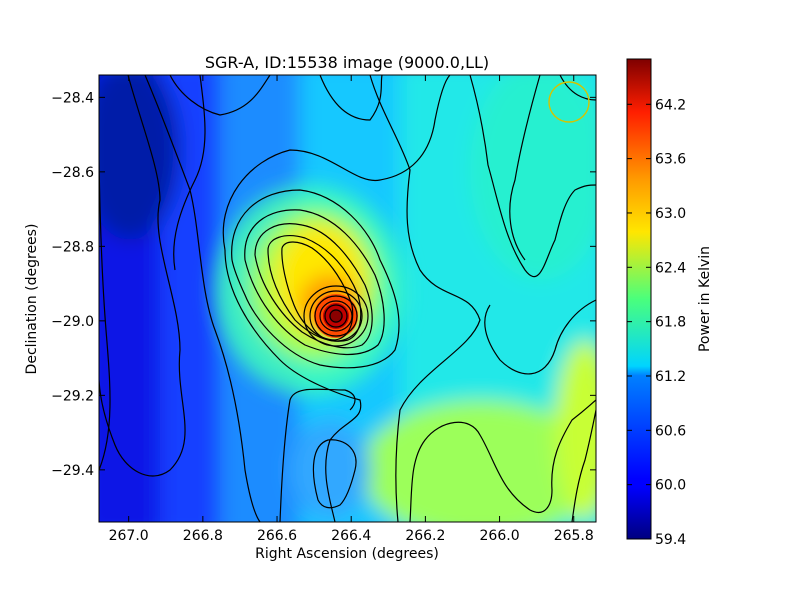 The width and height of the screenshot is (800, 600). Describe the element at coordinates (670, 214) in the screenshot. I see `colorbar-tick-label: 63.0` at that location.